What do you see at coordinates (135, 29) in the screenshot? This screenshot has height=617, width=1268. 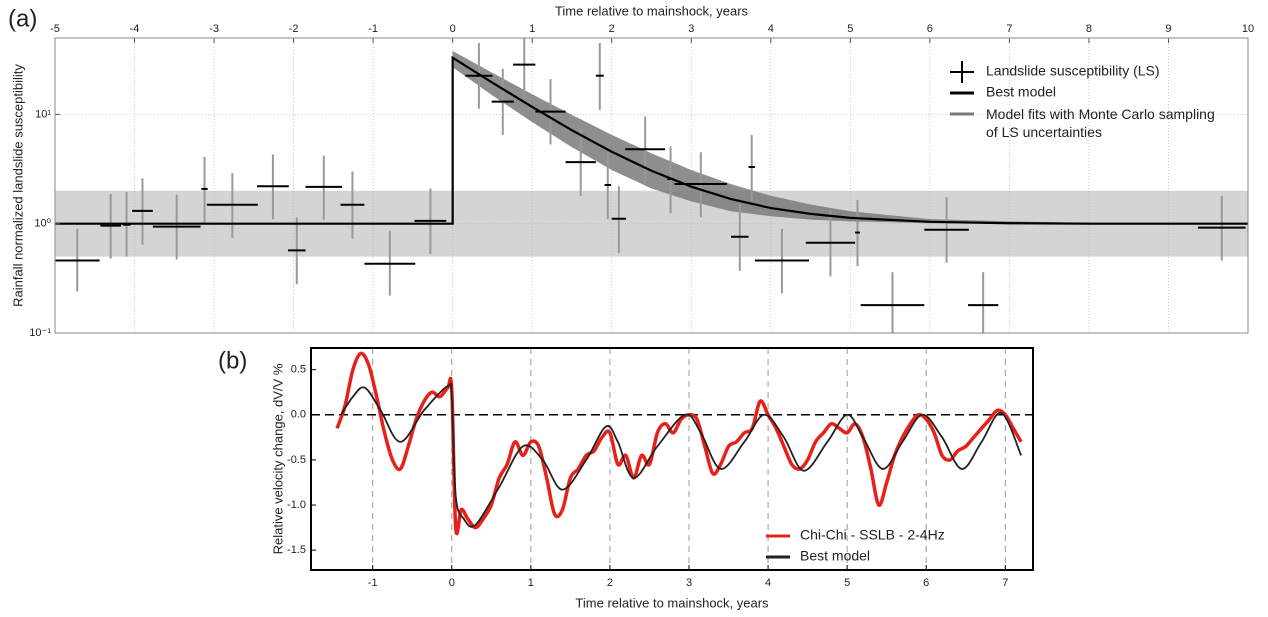 I see `x-tick-label: -4` at bounding box center [135, 29].